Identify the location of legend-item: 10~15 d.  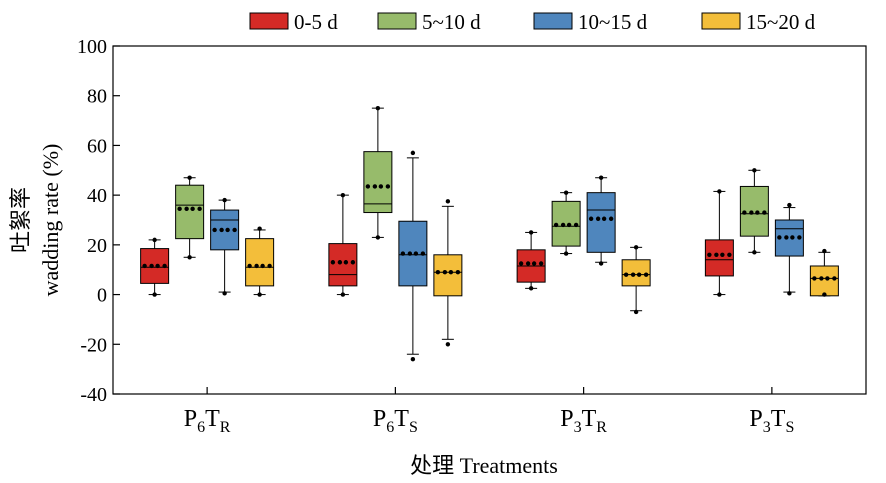
(590, 22).